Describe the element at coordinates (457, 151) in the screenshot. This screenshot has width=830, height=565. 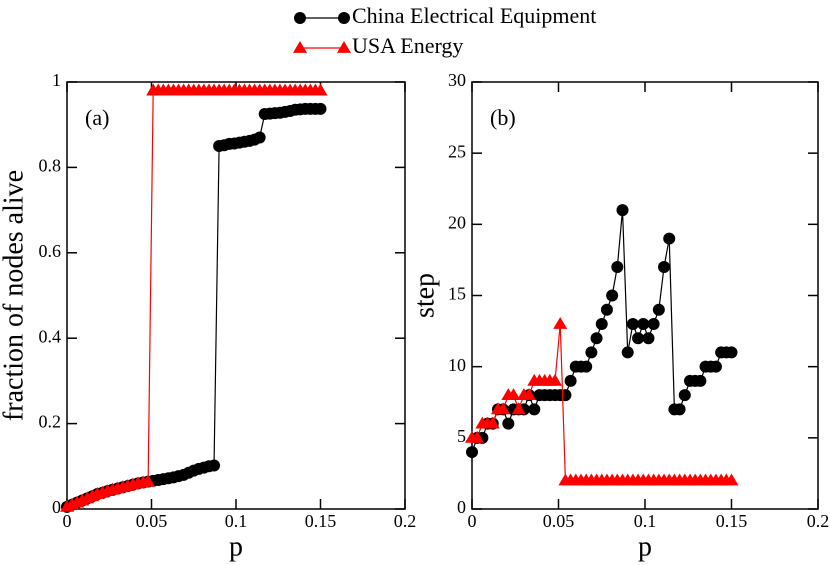
I see `y-tick-label: 25` at that location.